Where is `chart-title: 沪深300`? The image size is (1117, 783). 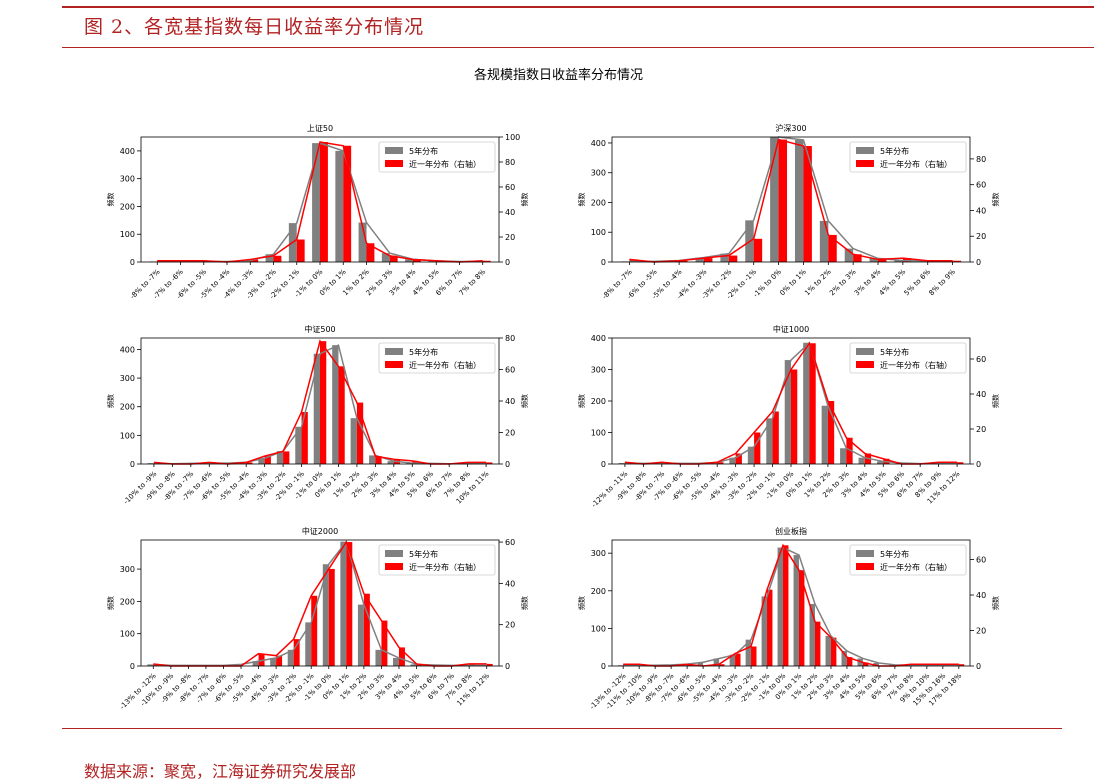 chart-title: 沪深300 is located at coordinates (790, 128).